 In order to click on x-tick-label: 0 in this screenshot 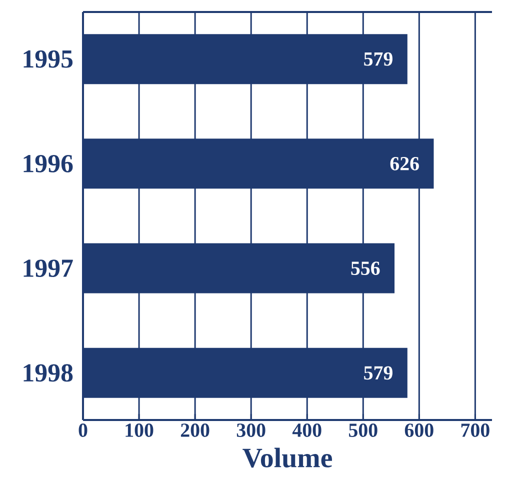, I will do `click(83, 430)`.